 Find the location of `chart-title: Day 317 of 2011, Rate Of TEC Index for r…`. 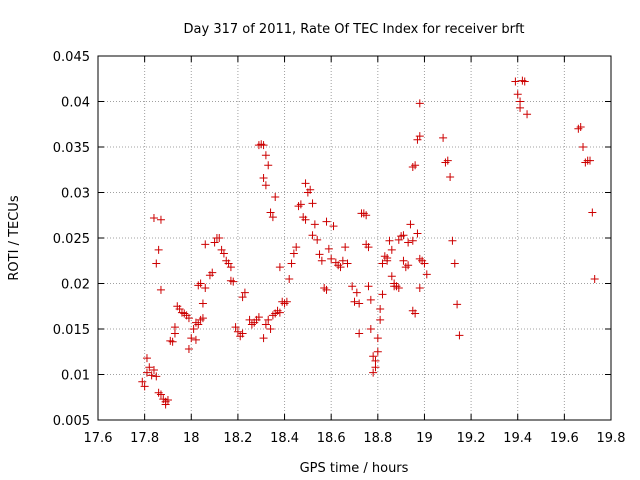

chart-title: Day 317 of 2011, Rate Of TEC Index for r… is located at coordinates (354, 29).